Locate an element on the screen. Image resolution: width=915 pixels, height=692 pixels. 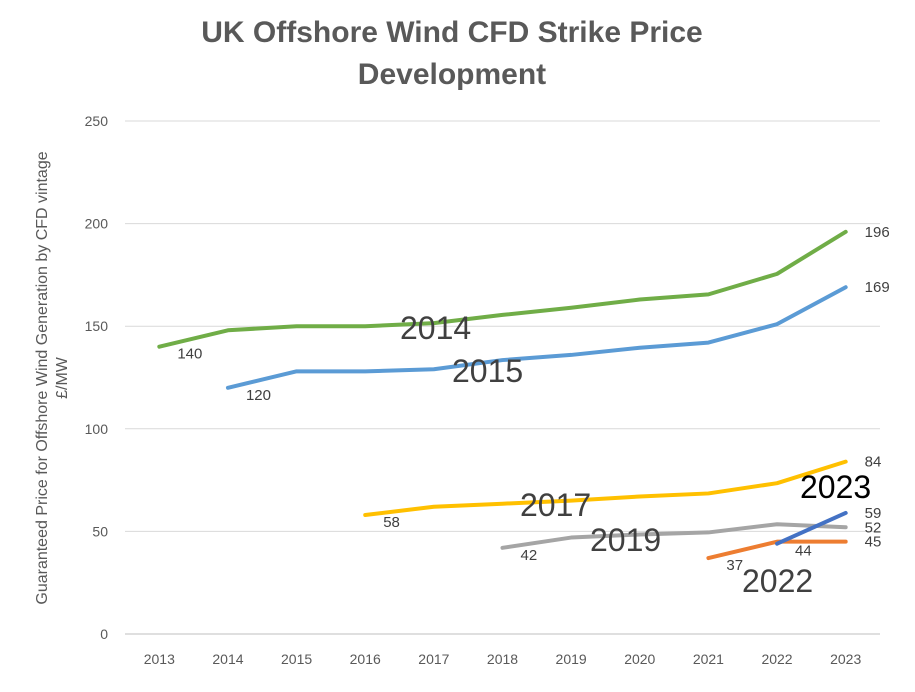
series-line-2014 is located at coordinates (502, 289).